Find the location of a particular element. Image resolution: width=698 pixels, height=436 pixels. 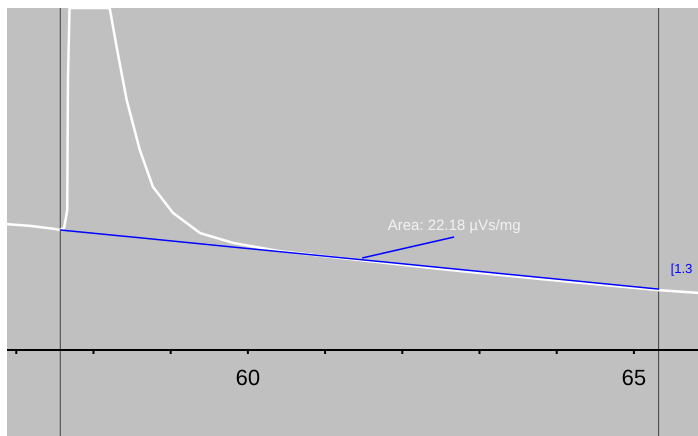

annotation: [1.3 is located at coordinates (681, 268).